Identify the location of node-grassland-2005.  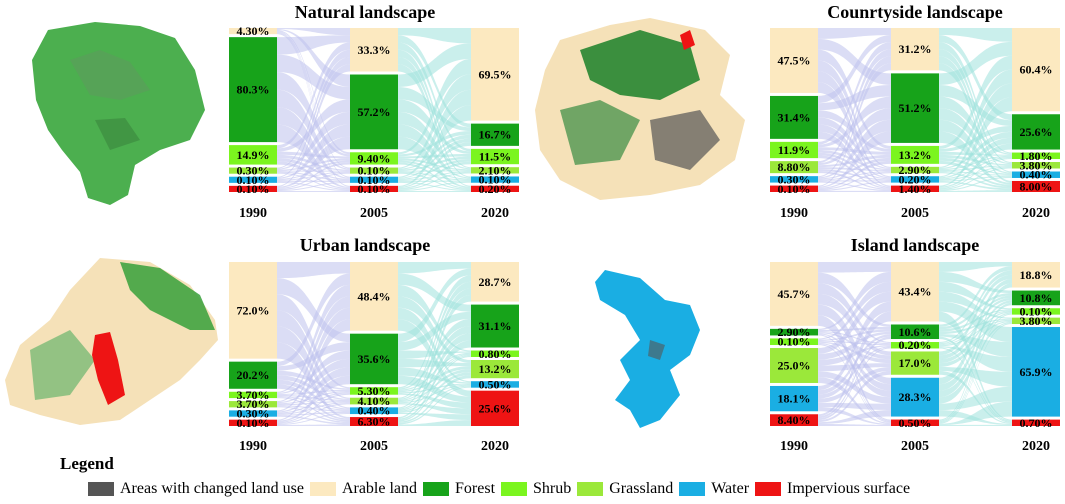
(915, 363).